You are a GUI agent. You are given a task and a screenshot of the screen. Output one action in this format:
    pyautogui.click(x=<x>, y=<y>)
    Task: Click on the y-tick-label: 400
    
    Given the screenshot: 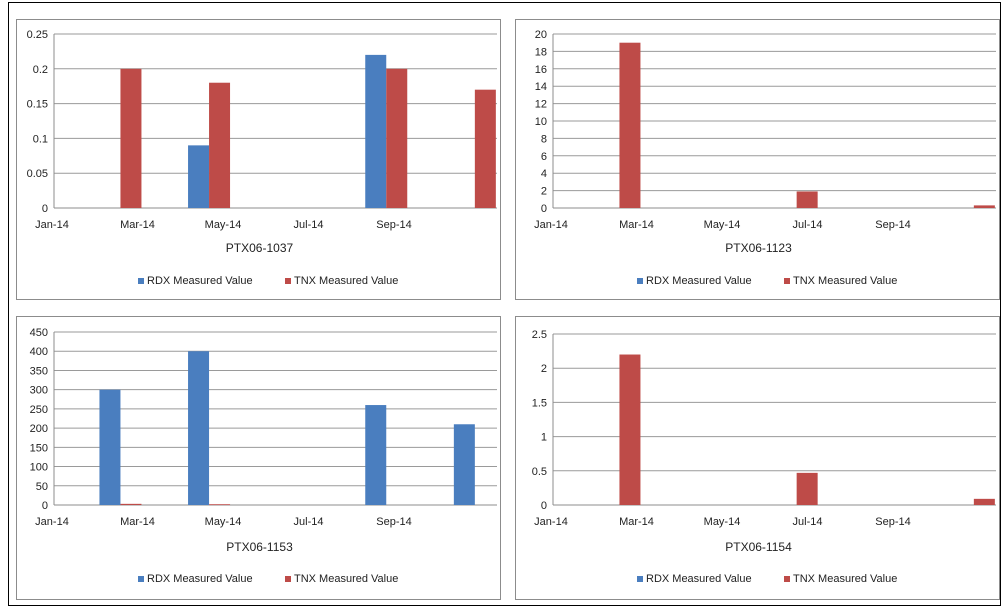 What is the action you would take?
    pyautogui.click(x=39, y=352)
    